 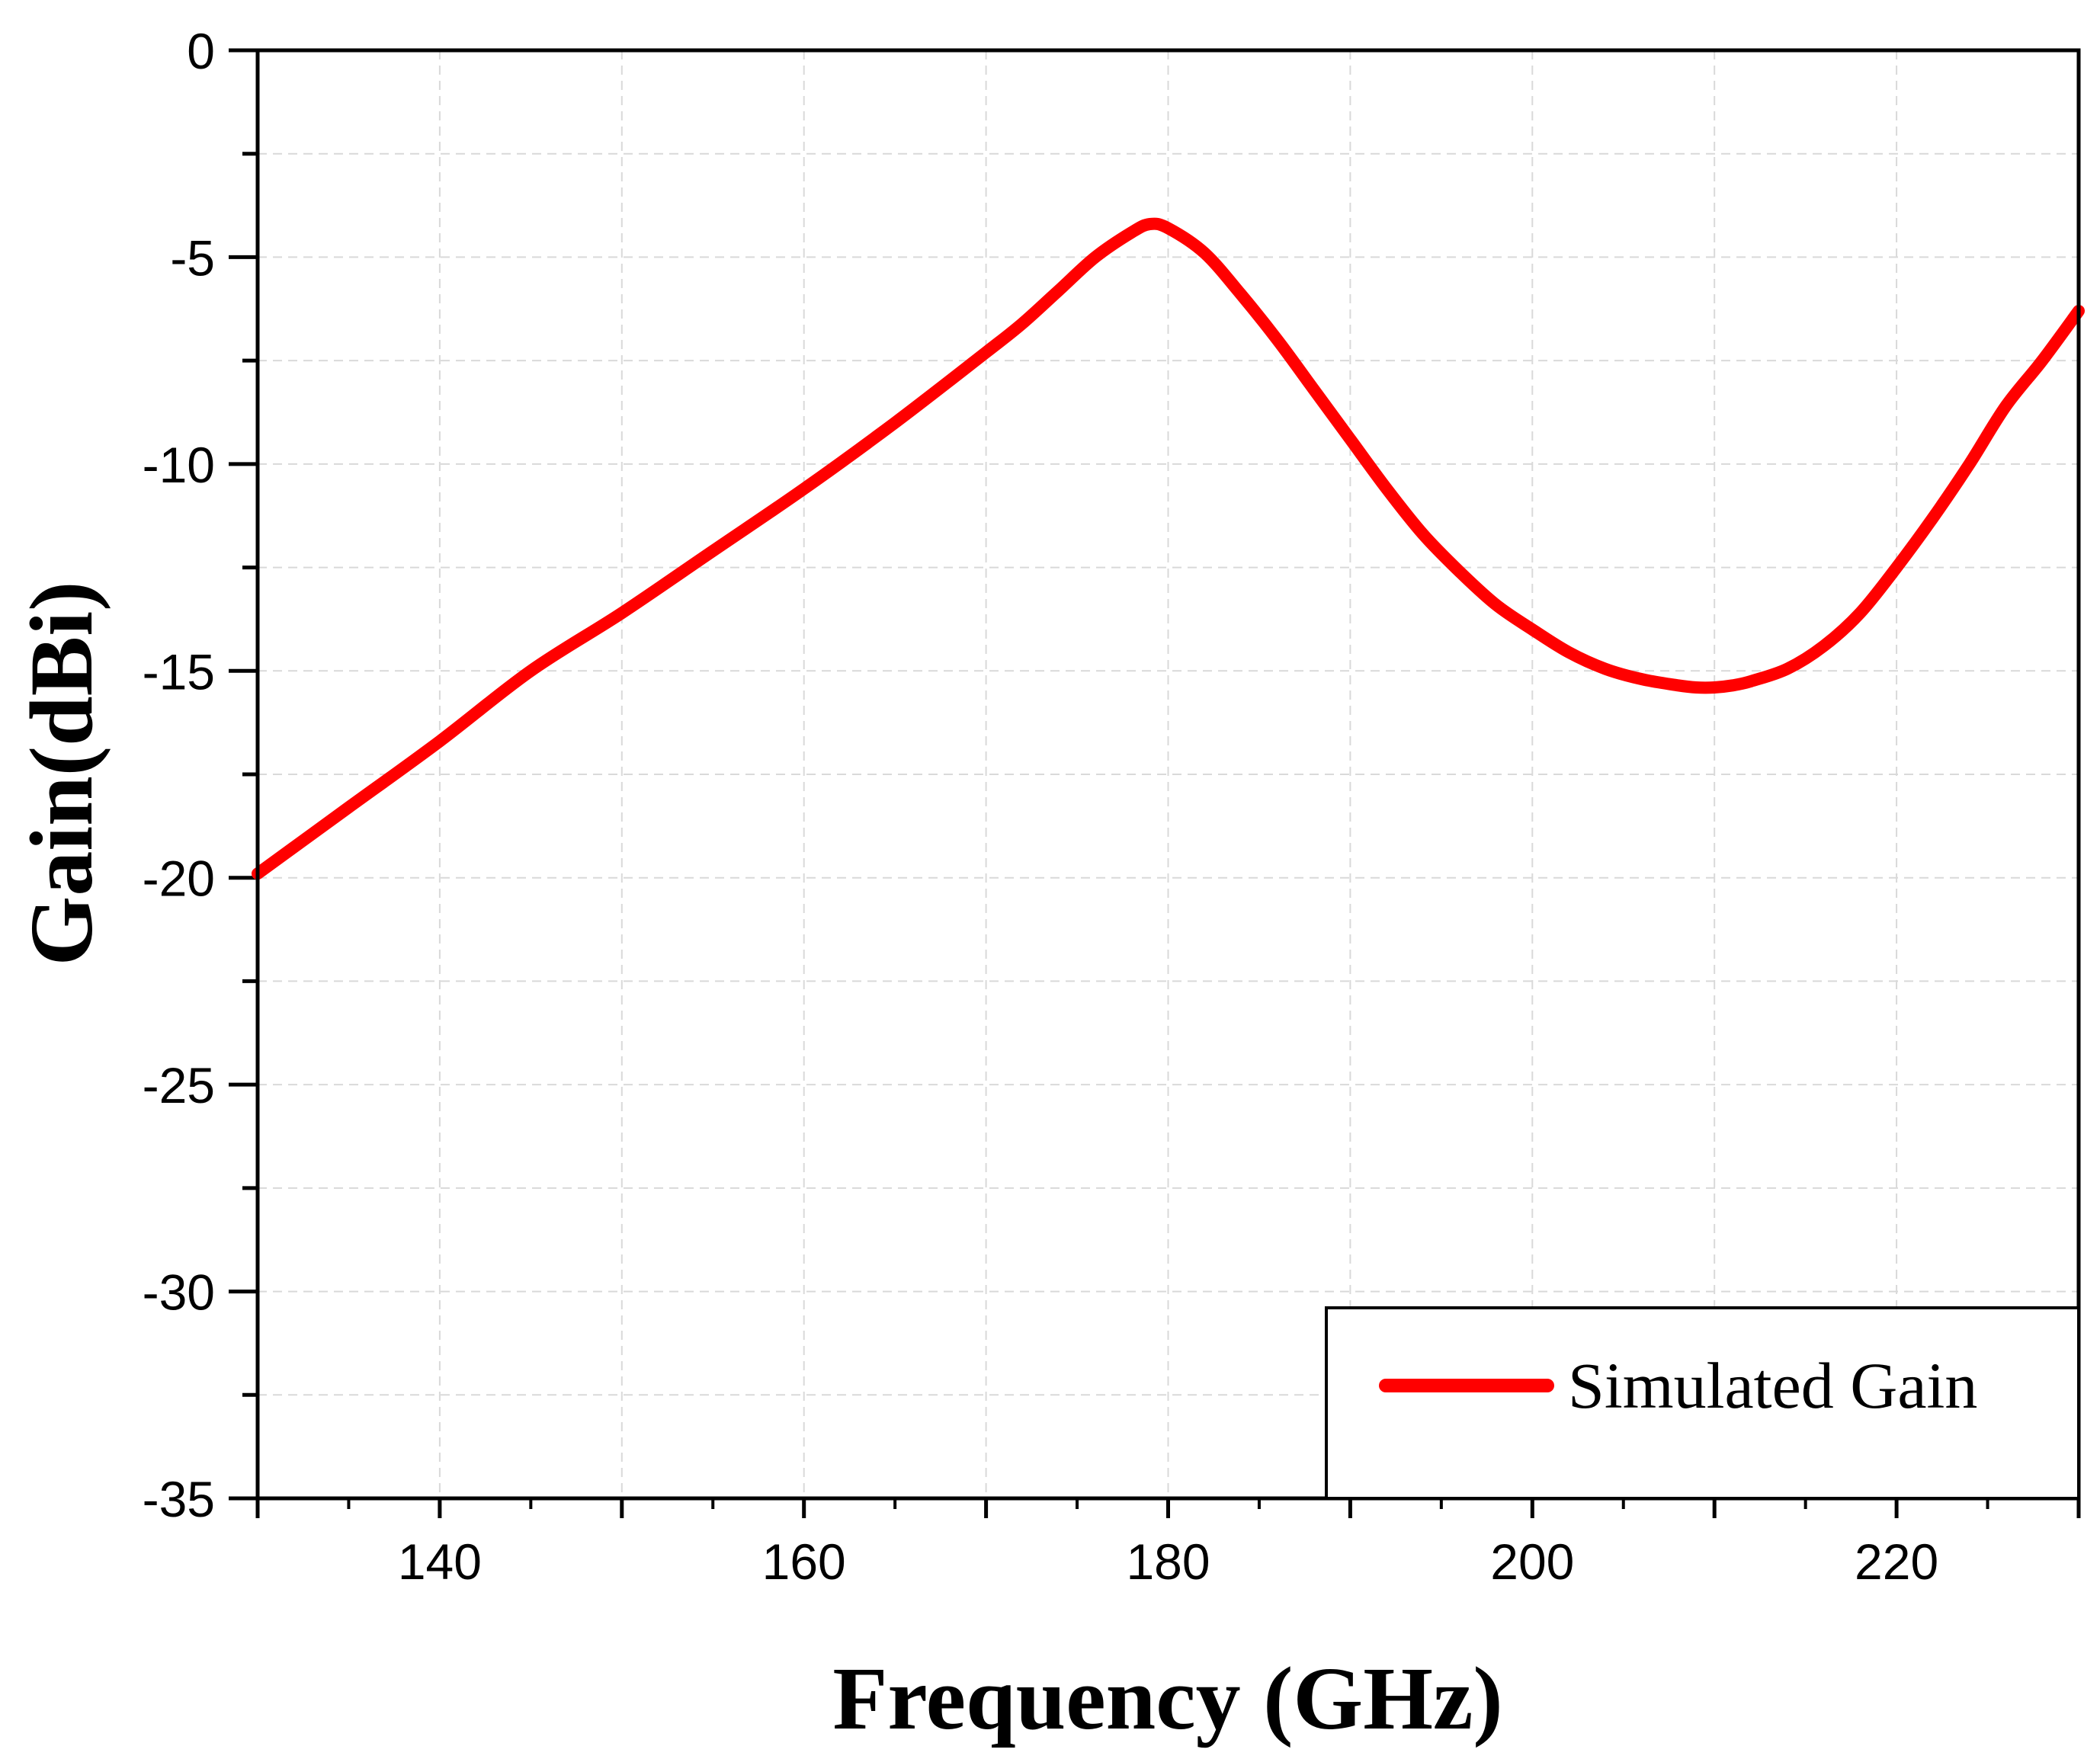 What do you see at coordinates (179, 1499) in the screenshot?
I see `y-tick-label: -35` at bounding box center [179, 1499].